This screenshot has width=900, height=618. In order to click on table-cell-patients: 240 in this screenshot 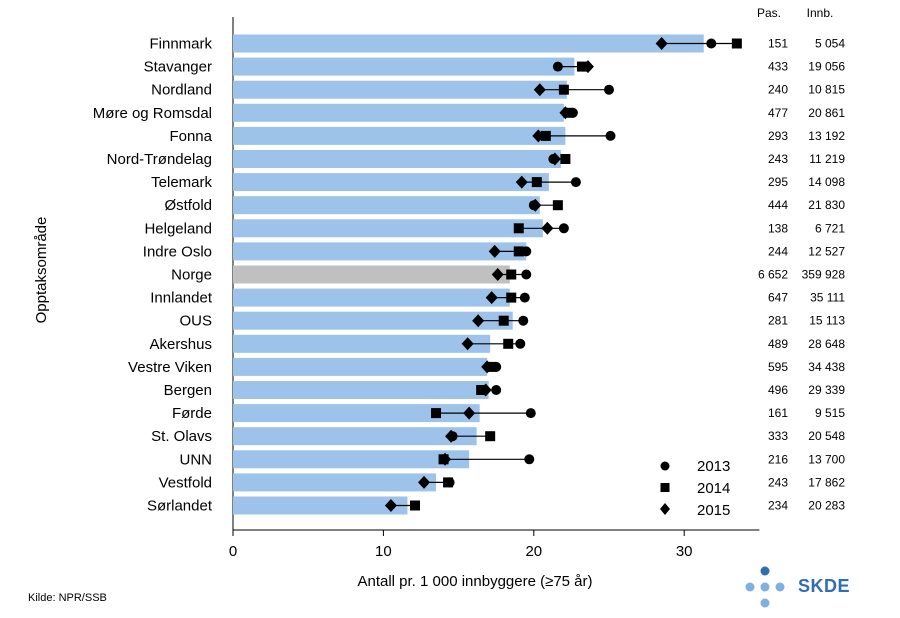, I will do `click(778, 90)`.